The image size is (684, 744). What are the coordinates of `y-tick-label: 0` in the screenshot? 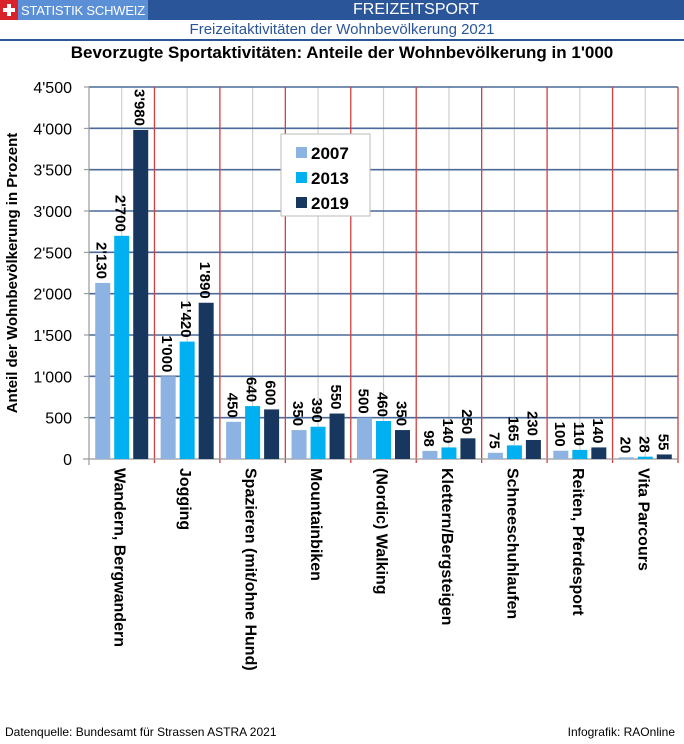 It's located at (67, 460).